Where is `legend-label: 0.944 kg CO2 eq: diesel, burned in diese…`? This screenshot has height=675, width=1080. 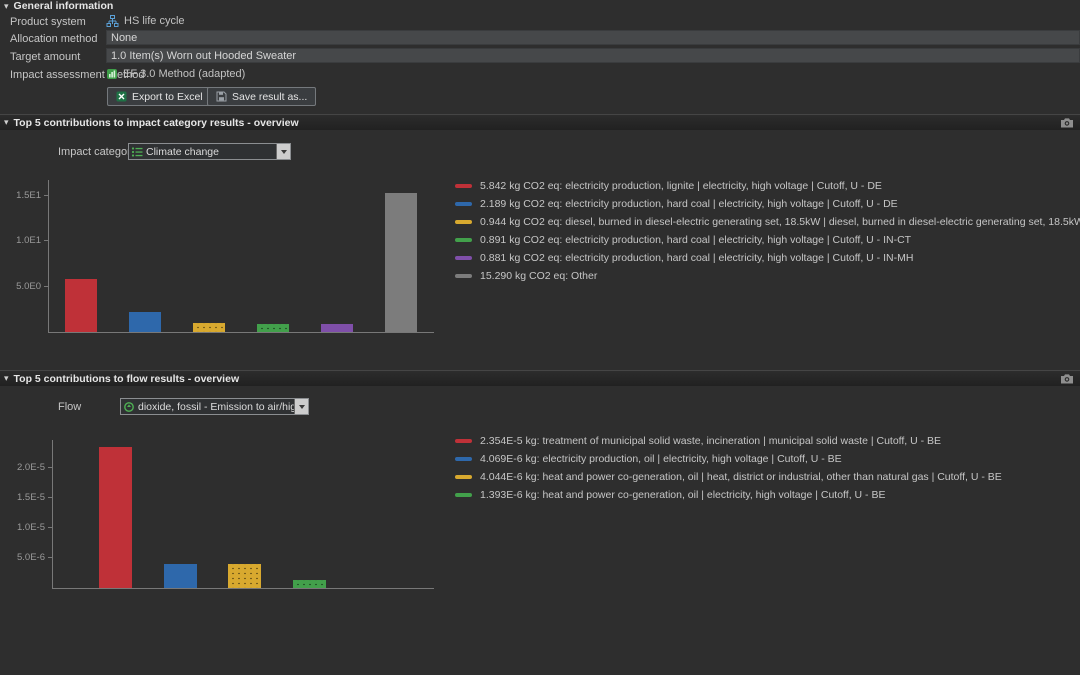
legend-label: 0.944 kg CO2 eq: diesel, burned in diese… is located at coordinates (780, 222).